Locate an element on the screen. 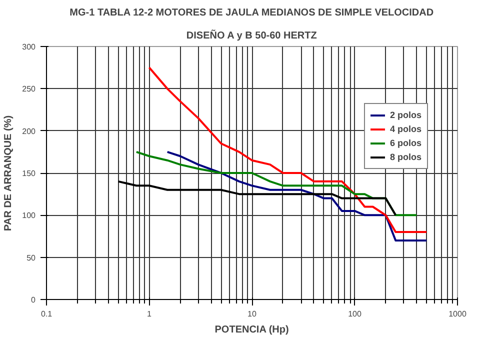 This screenshot has height=338, width=477. chart-subtitle: DISEÑO A y B 50-60 HERTZ is located at coordinates (251, 36).